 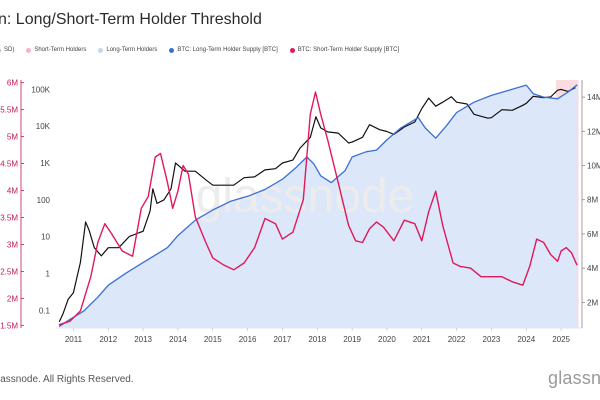 What do you see at coordinates (132, 50) in the screenshot?
I see `legend-label-long-term-holders: Long-Term Holders` at bounding box center [132, 50].